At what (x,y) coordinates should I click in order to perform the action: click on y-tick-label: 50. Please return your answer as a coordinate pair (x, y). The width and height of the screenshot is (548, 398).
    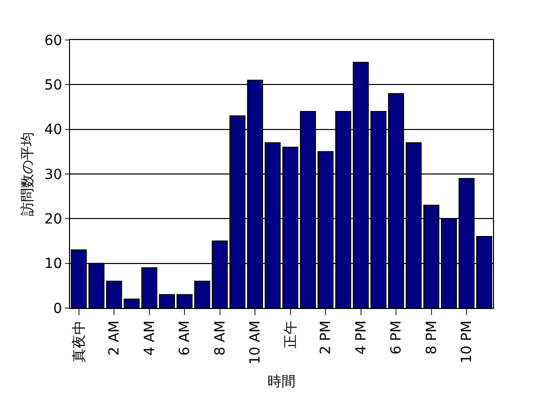
    Looking at the image, I should click on (53, 86).